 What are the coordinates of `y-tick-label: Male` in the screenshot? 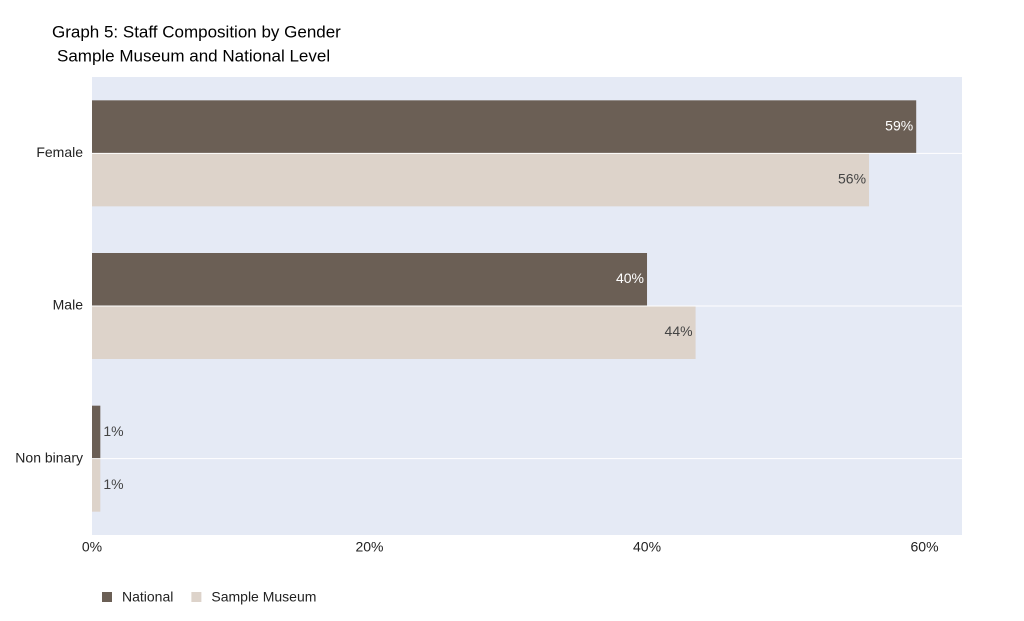 It's located at (68, 305).